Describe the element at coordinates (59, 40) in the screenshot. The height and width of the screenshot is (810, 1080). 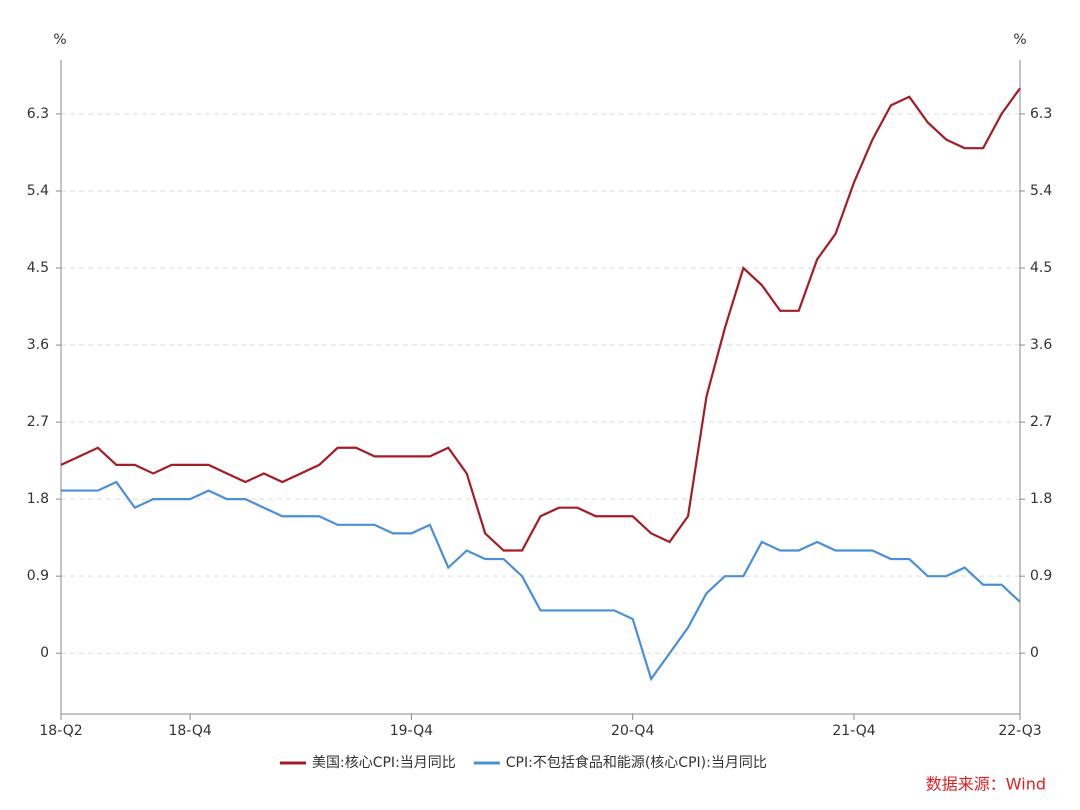
I see `y-unit: %` at that location.